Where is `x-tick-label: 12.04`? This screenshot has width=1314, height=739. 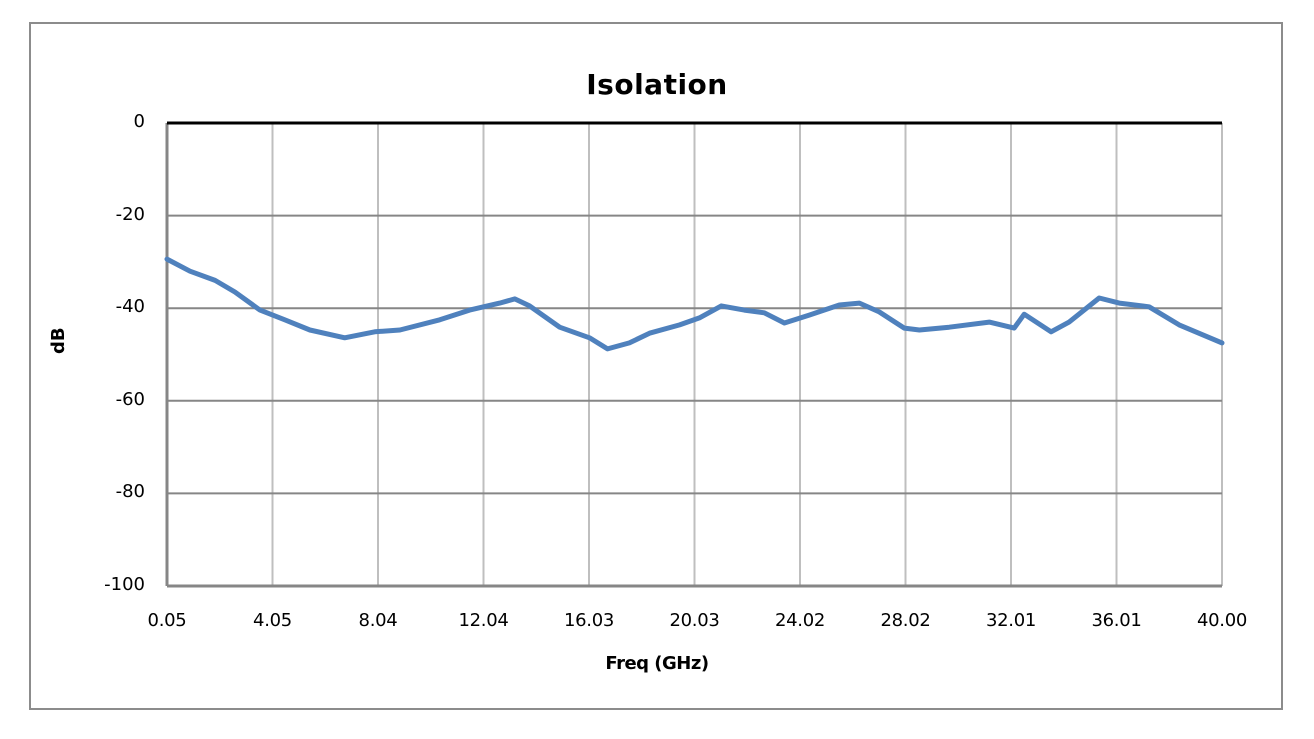 x-tick-label: 12.04 is located at coordinates (483, 620).